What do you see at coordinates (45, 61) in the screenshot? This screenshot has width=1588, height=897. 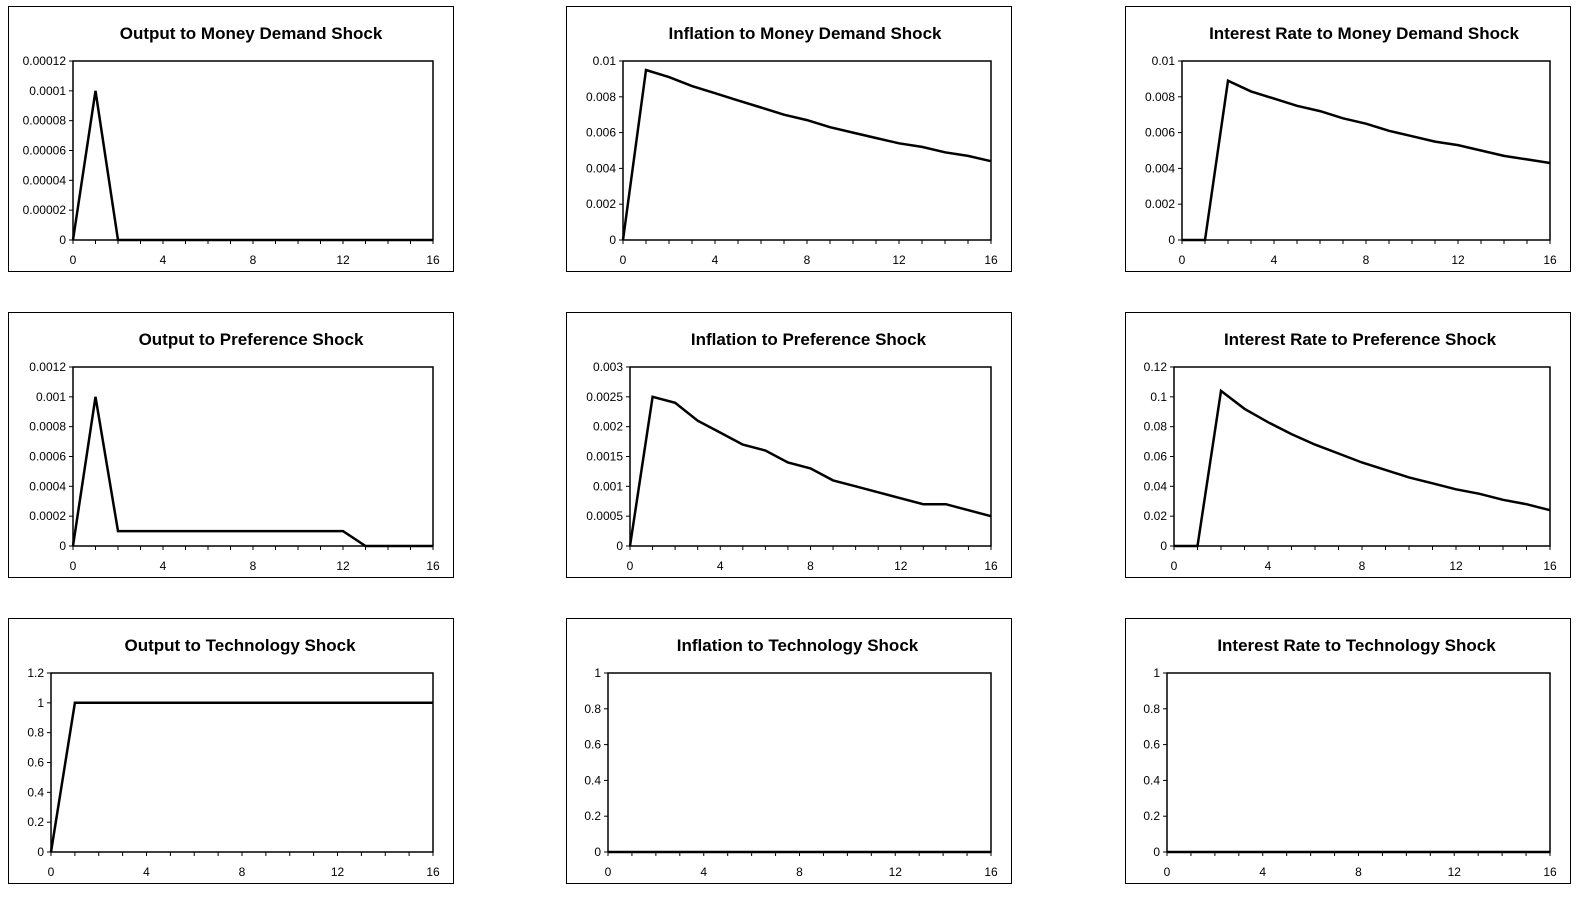 I see `y-tick-label: 0.00012` at bounding box center [45, 61].